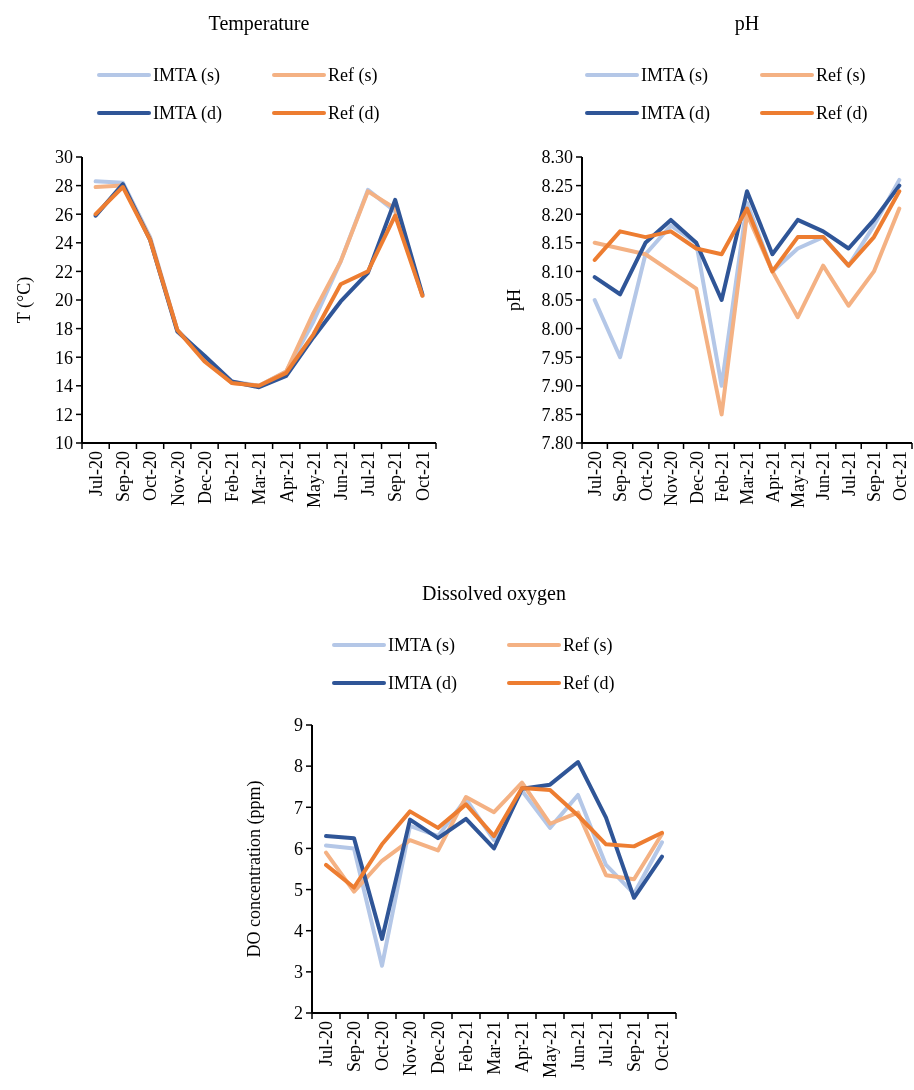 Image resolution: width=914 pixels, height=1090 pixels. What do you see at coordinates (557, 157) in the screenshot?
I see `y-tick-label: 8.30` at bounding box center [557, 157].